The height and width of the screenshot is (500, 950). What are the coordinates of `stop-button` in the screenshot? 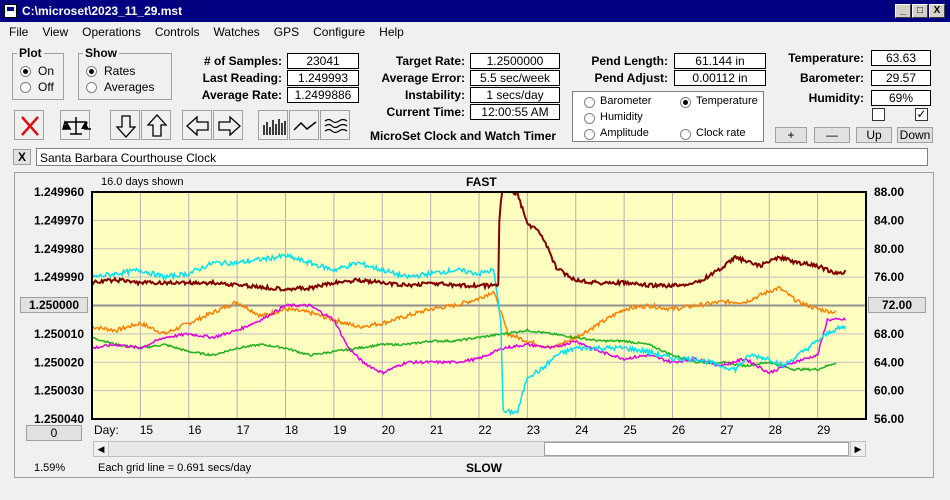 It's located at (29, 125).